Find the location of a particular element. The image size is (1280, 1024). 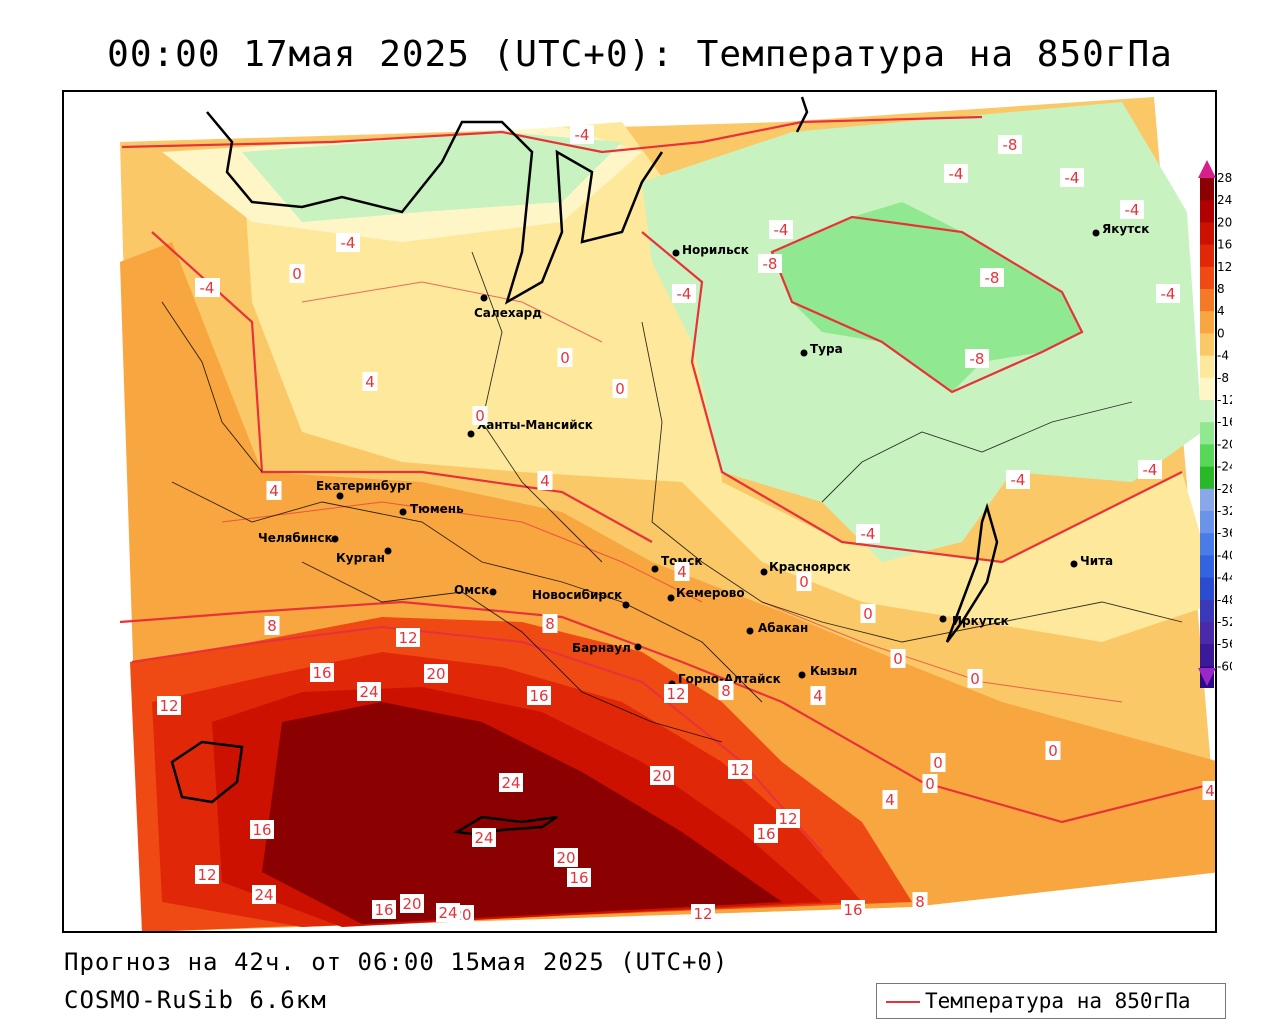

legend-label: Температура на 850гПа is located at coordinates (1058, 1001).